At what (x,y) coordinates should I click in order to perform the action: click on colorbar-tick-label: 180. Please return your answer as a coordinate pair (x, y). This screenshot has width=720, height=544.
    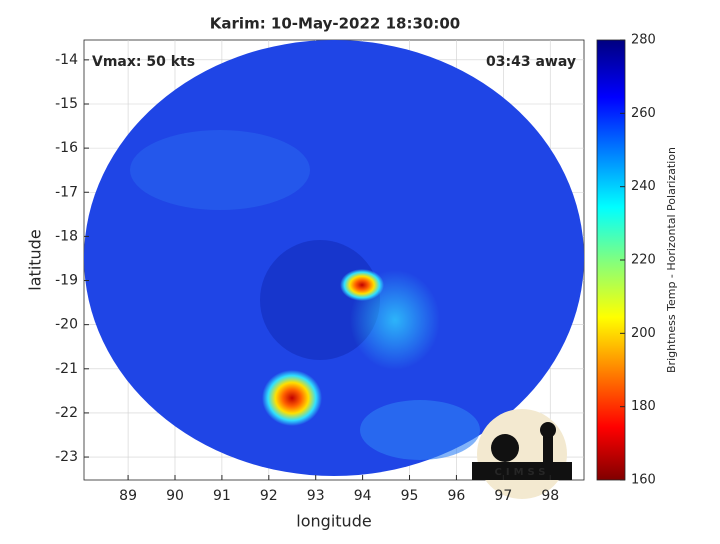
    Looking at the image, I should click on (643, 406).